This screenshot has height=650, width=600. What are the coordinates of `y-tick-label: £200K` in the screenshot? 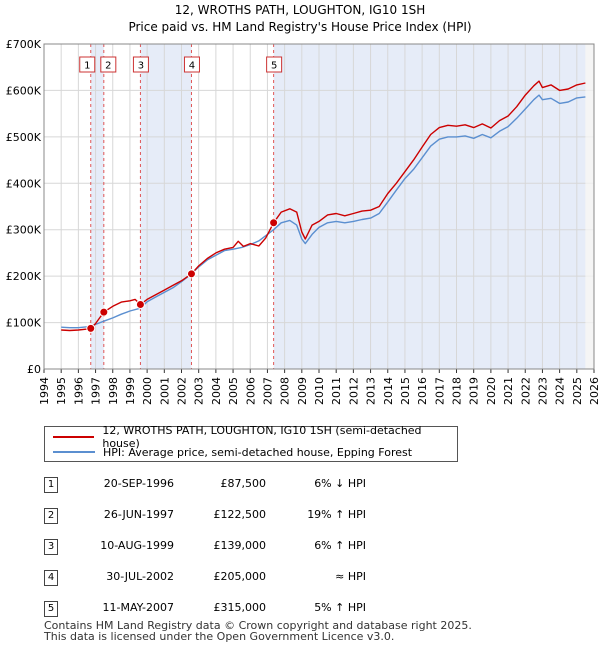 It's located at (24, 276).